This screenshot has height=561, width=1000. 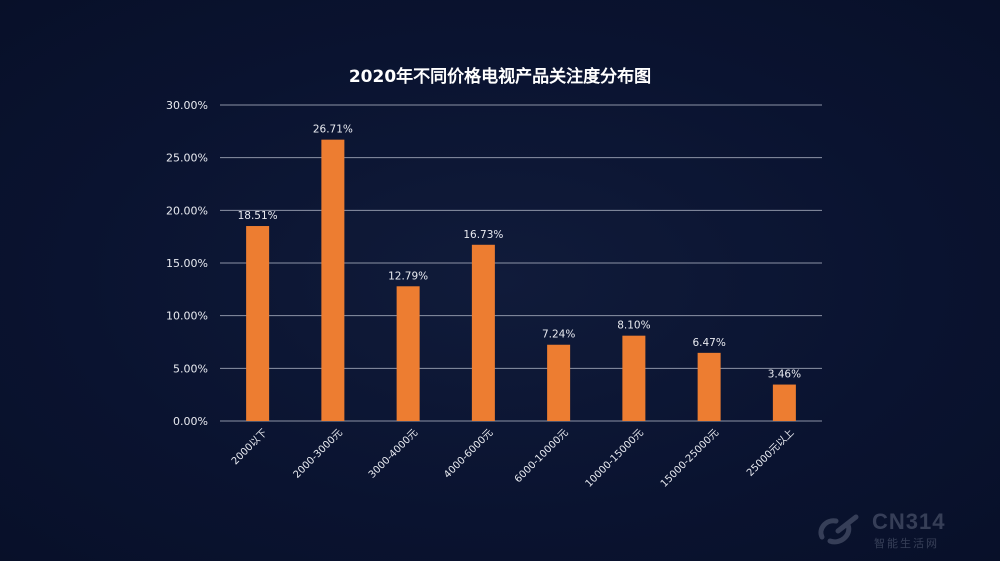 I want to click on y-axis-ticks: 0.00% 5.00% 10.00% 15.00% 20.00% 25.00% 30.00%, so click(x=187, y=263).